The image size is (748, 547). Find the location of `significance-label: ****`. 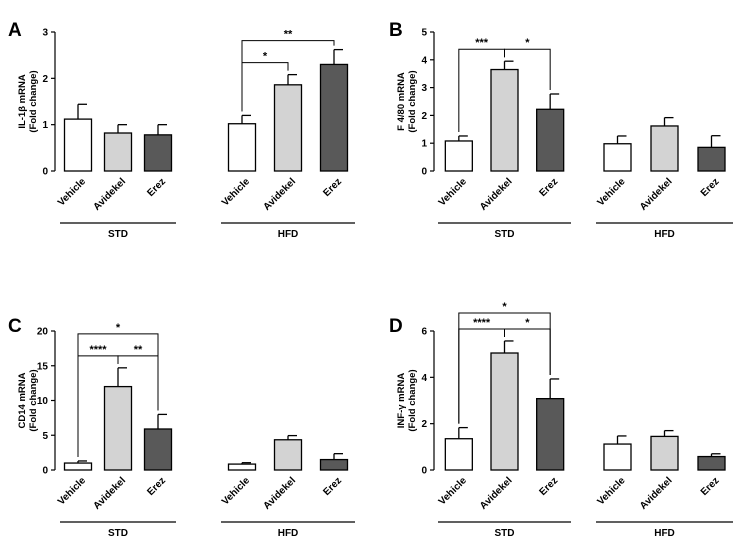

significance-label: **** is located at coordinates (482, 323).